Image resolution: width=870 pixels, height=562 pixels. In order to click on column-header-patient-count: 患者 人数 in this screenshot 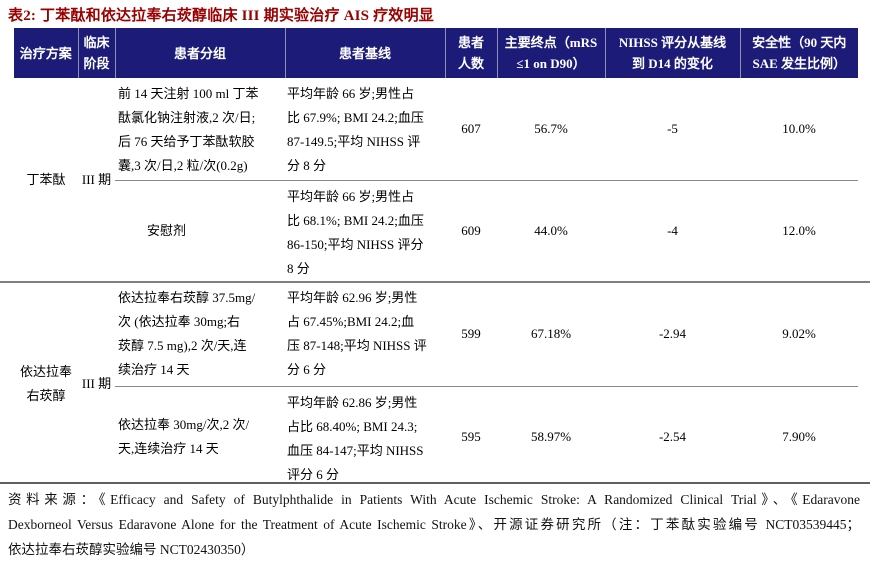, I will do `click(470, 53)`.